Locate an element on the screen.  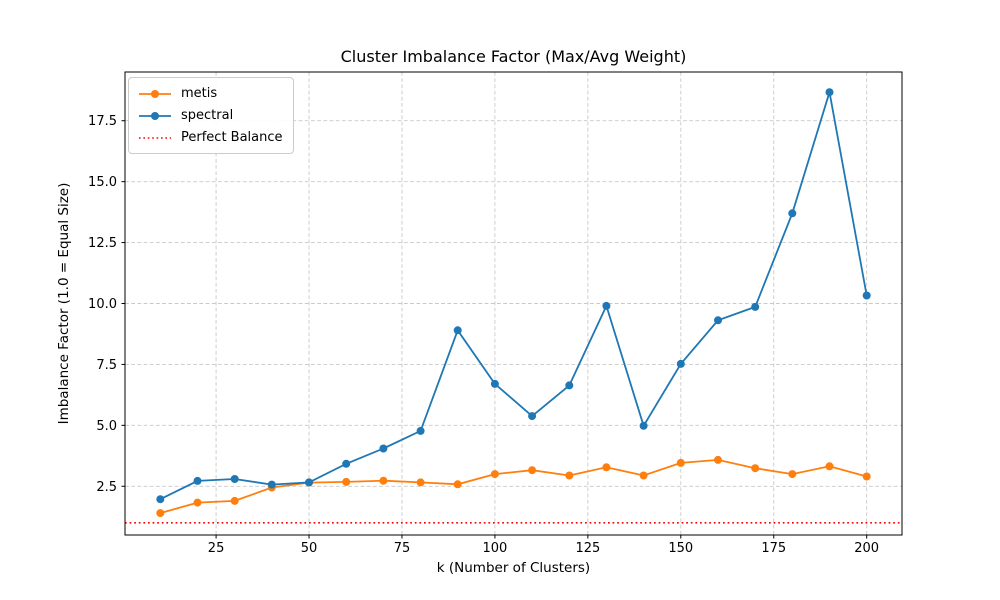
x-tick-label: 150 is located at coordinates (680, 548).